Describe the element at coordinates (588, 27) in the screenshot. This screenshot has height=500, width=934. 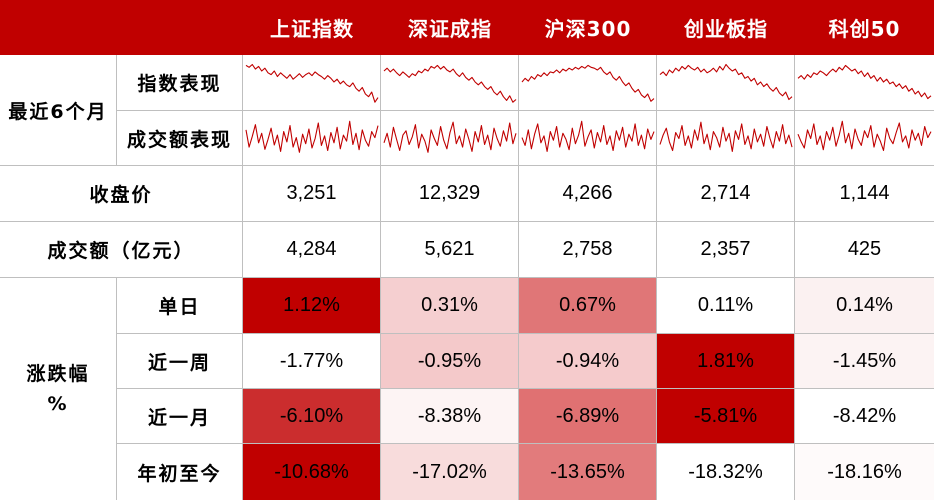
I see `header-col-csi300: 沪深300` at that location.